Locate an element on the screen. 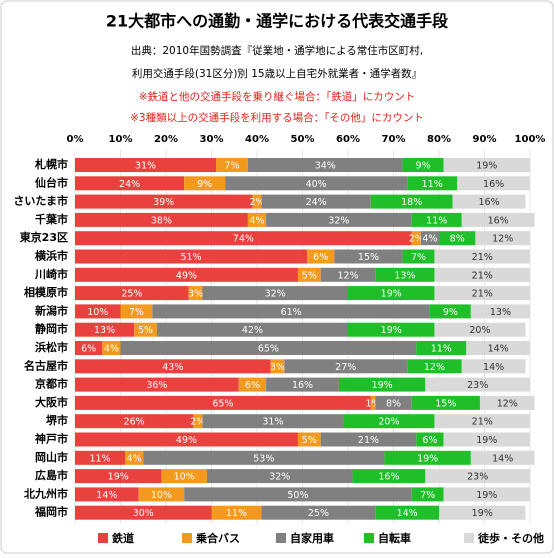 This screenshot has height=558, width=554. subtitle: 利用交通手段(31区分)別 15歳以上自宅外就業者・通学者数』 is located at coordinates (277, 73).